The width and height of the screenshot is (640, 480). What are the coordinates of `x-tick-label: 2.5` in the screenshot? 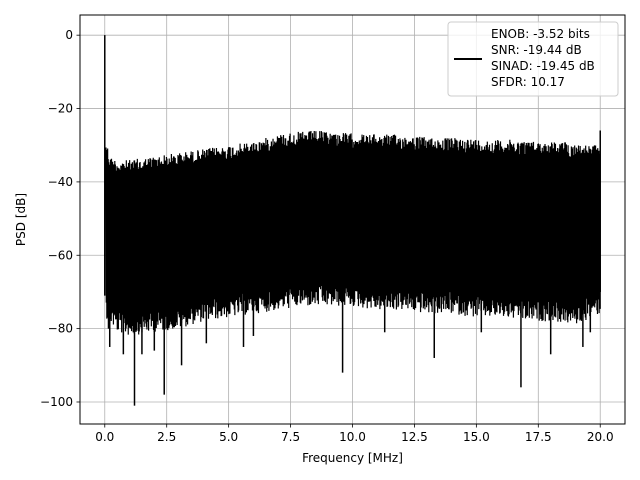 It's located at (166, 437).